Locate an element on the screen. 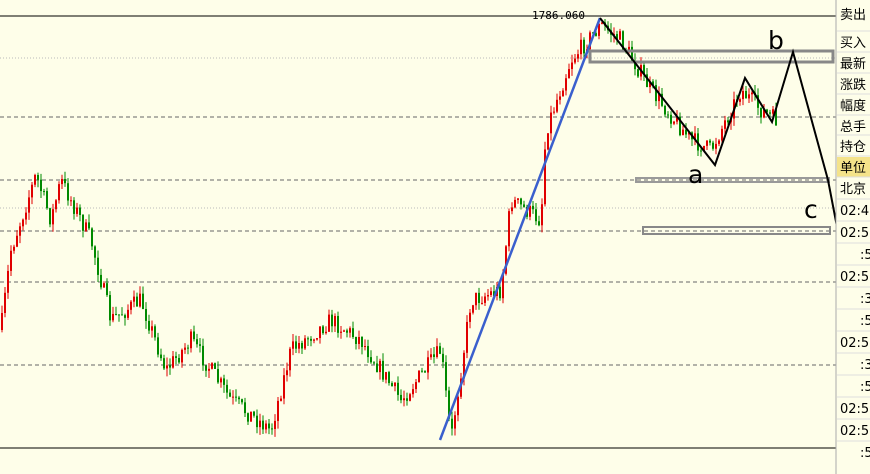 The image size is (870, 474). wave-label: c is located at coordinates (811, 209).